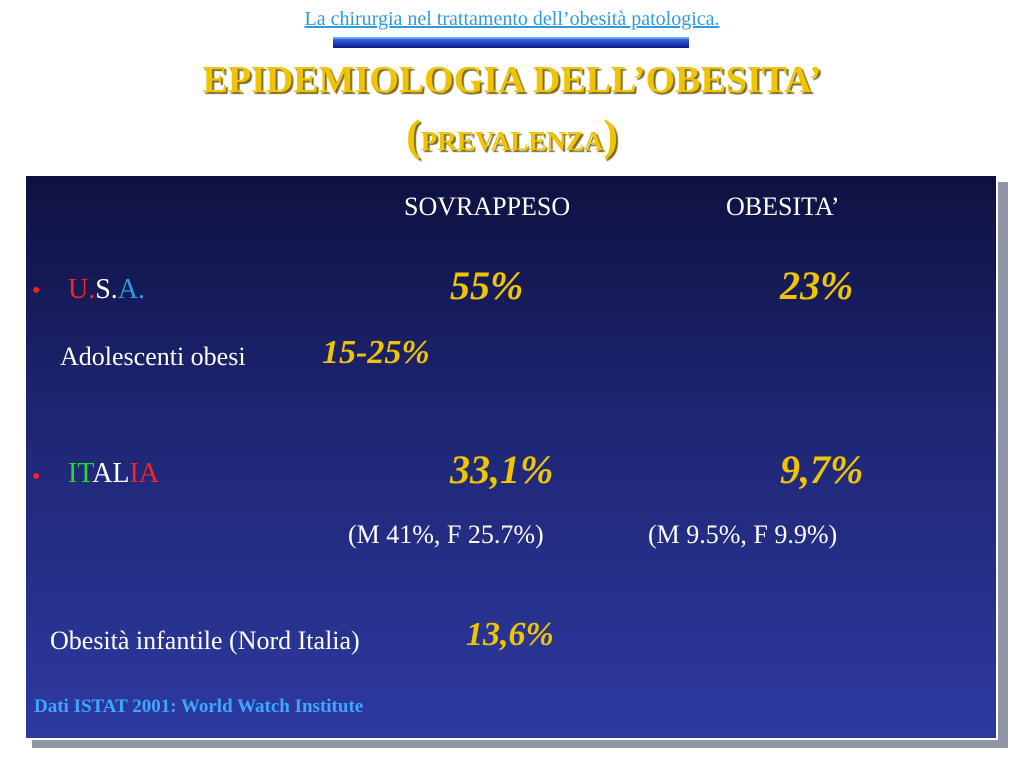  I want to click on column-header-overweight: SOVRAPPESO, so click(487, 206).